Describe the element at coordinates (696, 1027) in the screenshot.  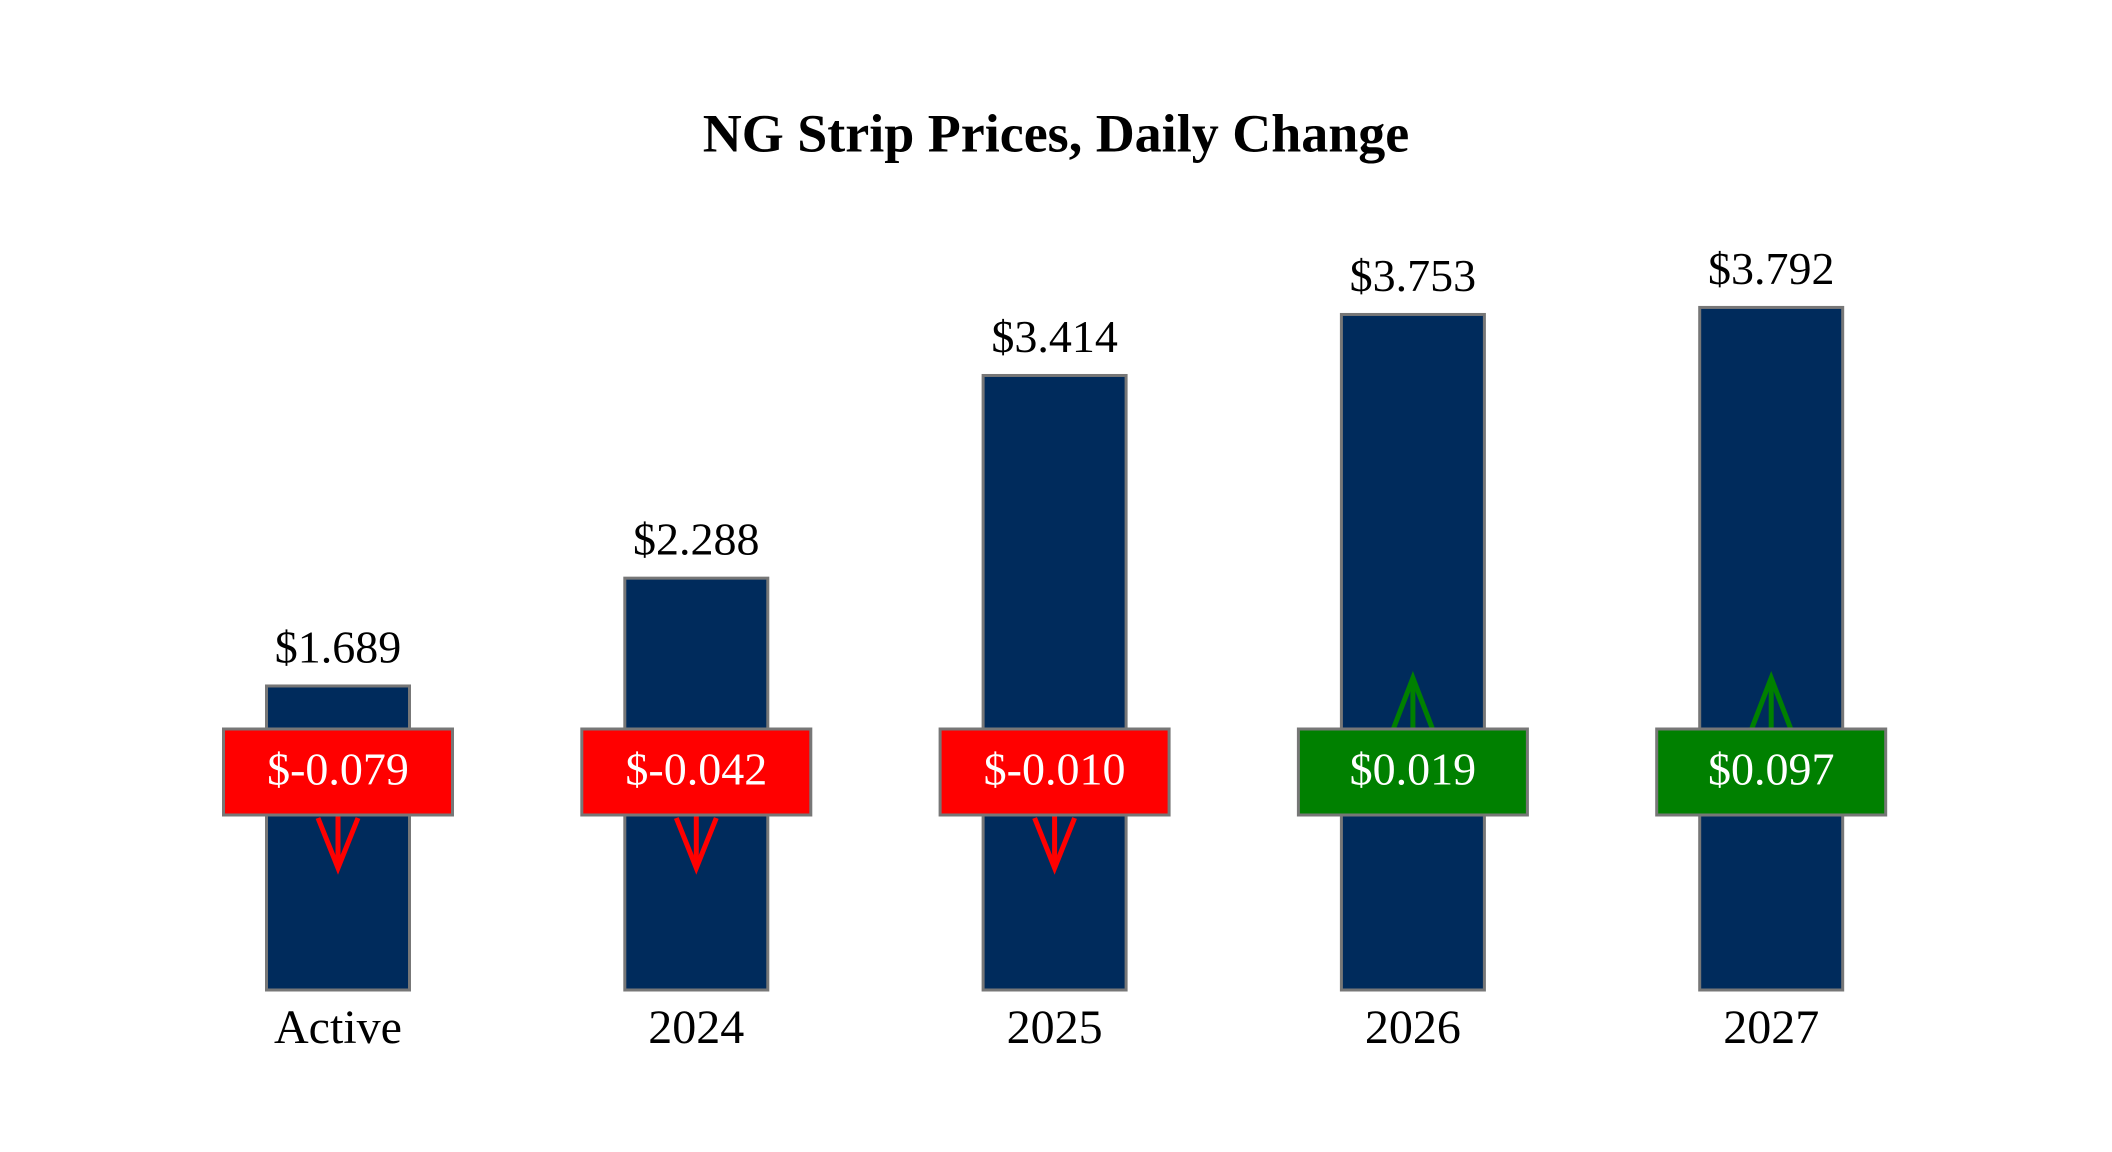
I see `x-tick-label: 2024` at that location.